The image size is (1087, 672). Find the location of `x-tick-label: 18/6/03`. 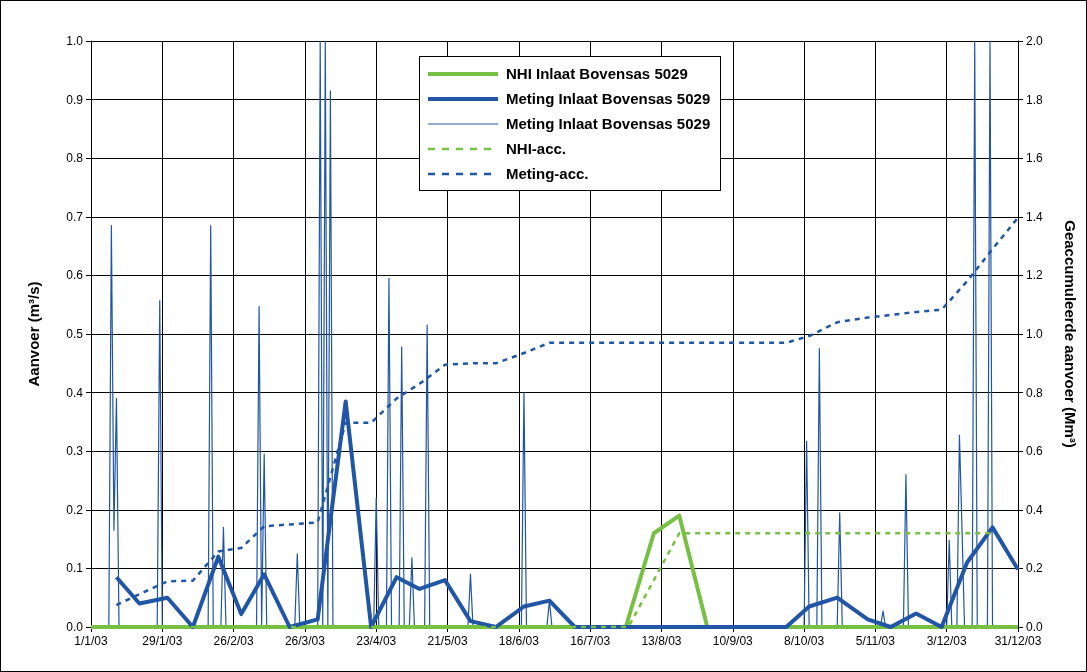

x-tick-label: 18/6/03 is located at coordinates (519, 641).